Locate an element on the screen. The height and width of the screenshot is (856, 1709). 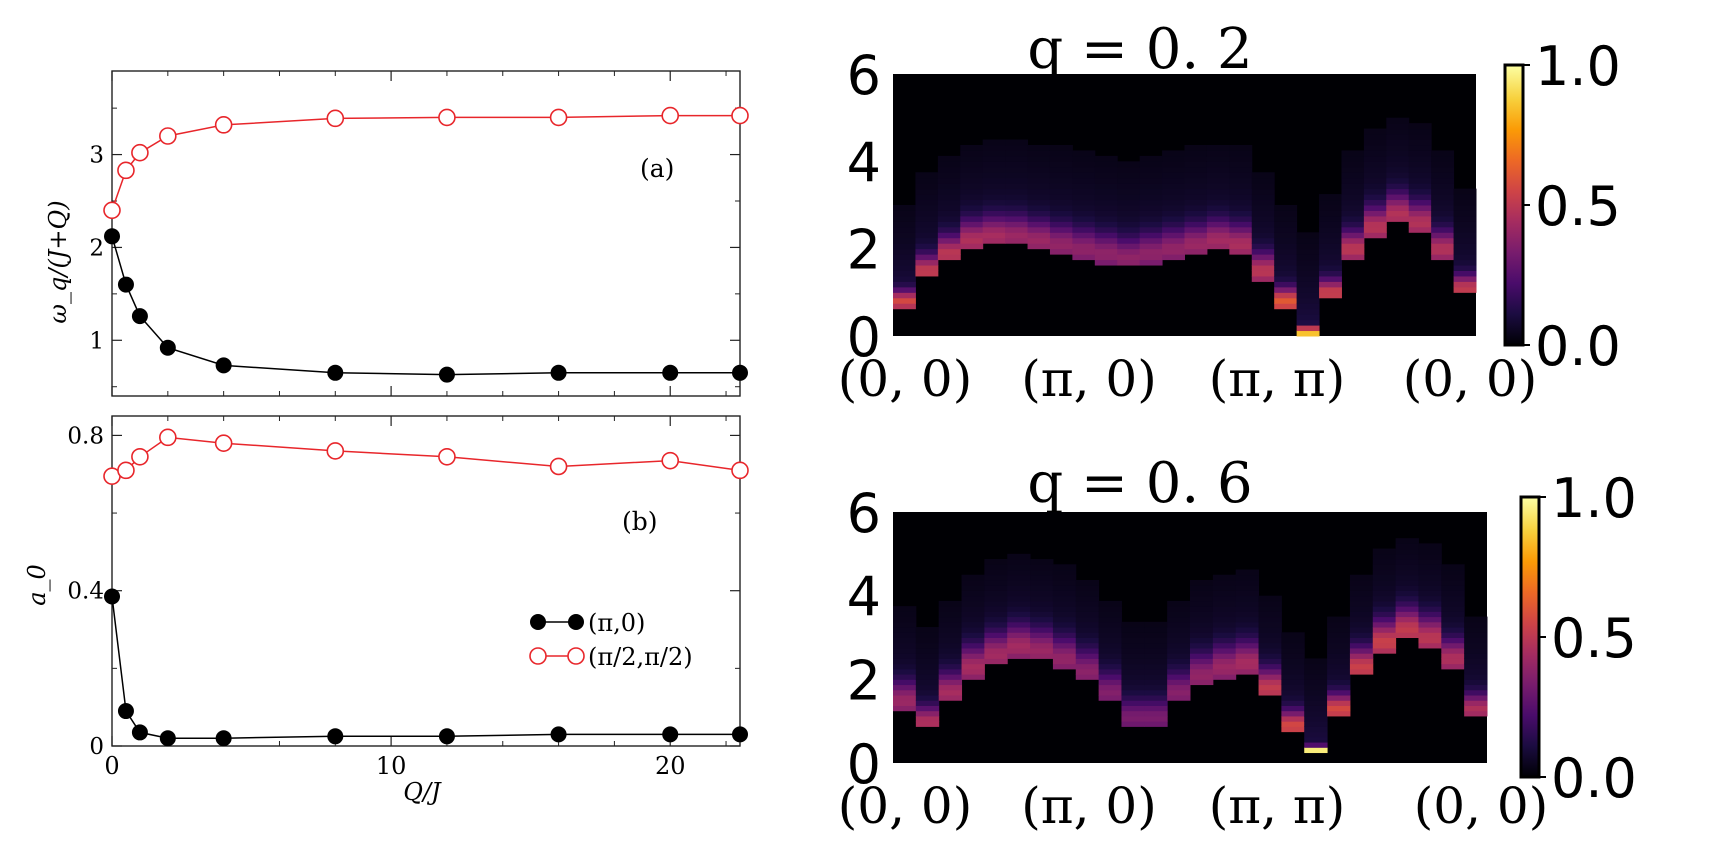
data-point-pi2 is located at coordinates (140, 152).